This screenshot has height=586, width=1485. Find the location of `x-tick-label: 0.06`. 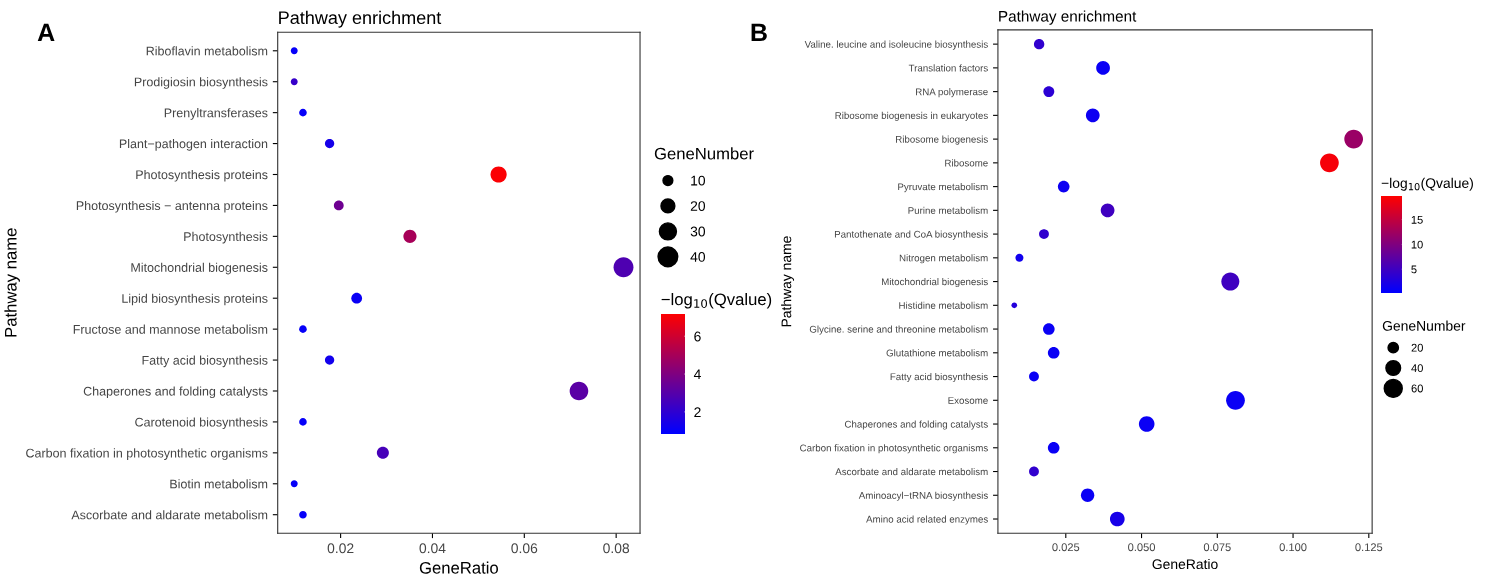

x-tick-label: 0.06 is located at coordinates (524, 548).